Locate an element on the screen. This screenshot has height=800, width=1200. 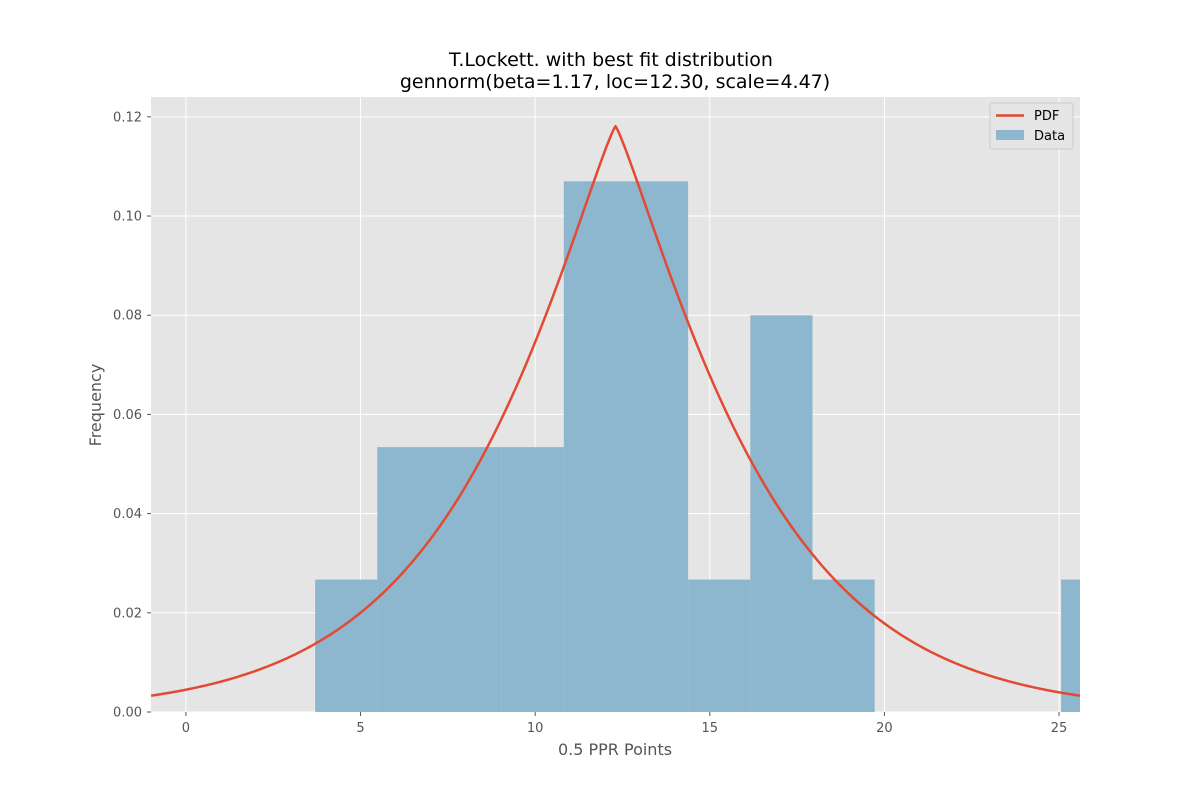
legend-data-swatch is located at coordinates (1010, 135).